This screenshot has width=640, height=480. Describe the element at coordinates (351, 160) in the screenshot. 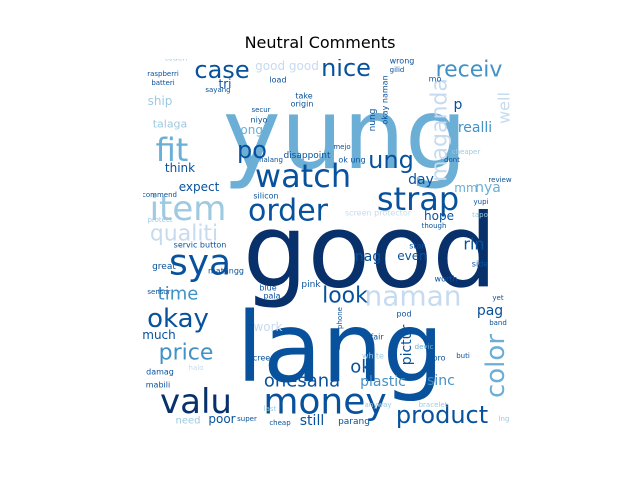

I see `word-ok-ung: ok ung` at that location.